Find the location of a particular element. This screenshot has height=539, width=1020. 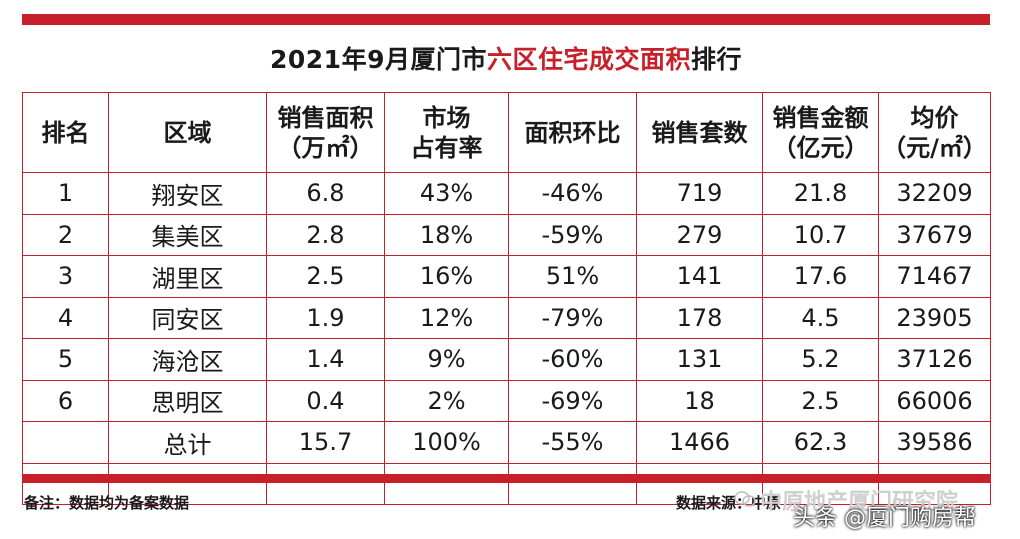

cell-sales-area: 6.8 is located at coordinates (325, 193).